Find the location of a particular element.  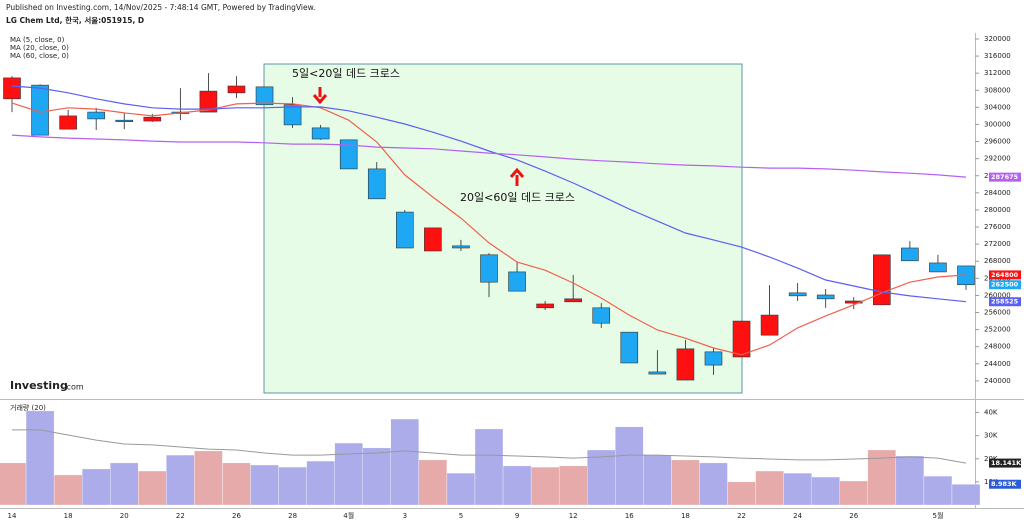

y-tick-label: 312000 is located at coordinates (997, 73).